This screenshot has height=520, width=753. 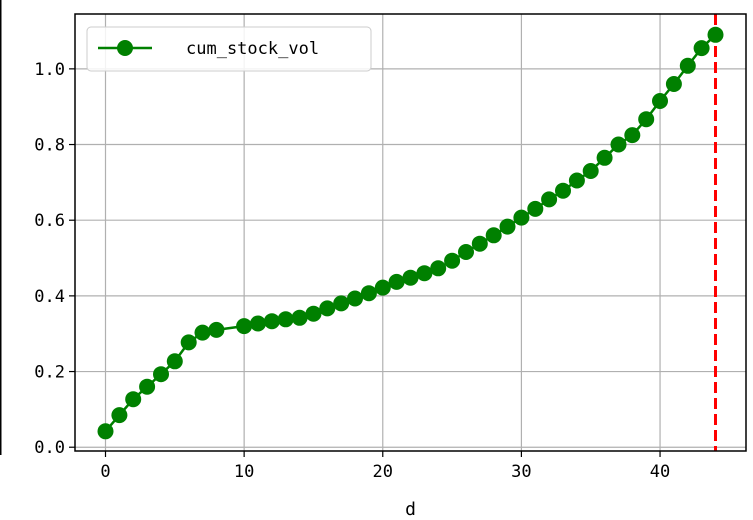 What do you see at coordinates (49, 146) in the screenshot?
I see `y-tick-label: 0.8` at bounding box center [49, 146].